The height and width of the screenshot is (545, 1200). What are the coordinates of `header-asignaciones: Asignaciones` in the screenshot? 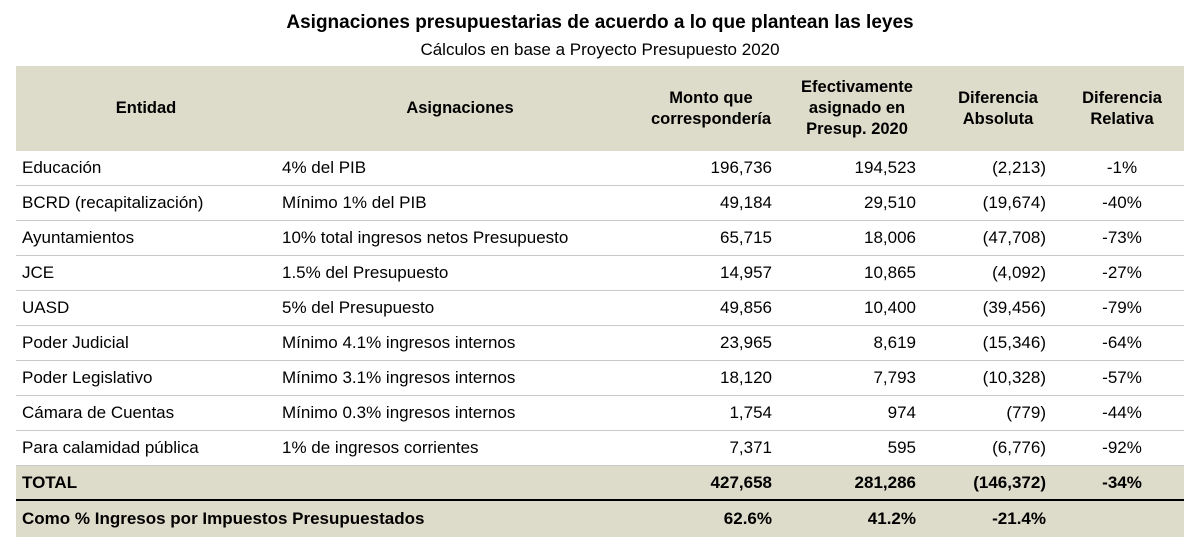 It's located at (460, 108).